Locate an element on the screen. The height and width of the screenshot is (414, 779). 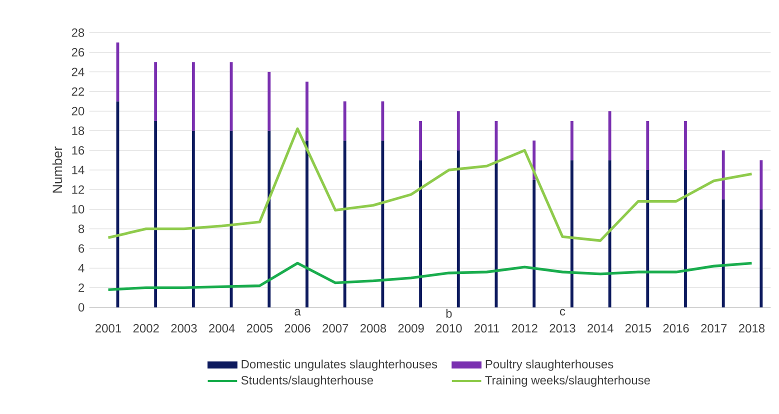
y-tick-label: 6 is located at coordinates (81, 248).